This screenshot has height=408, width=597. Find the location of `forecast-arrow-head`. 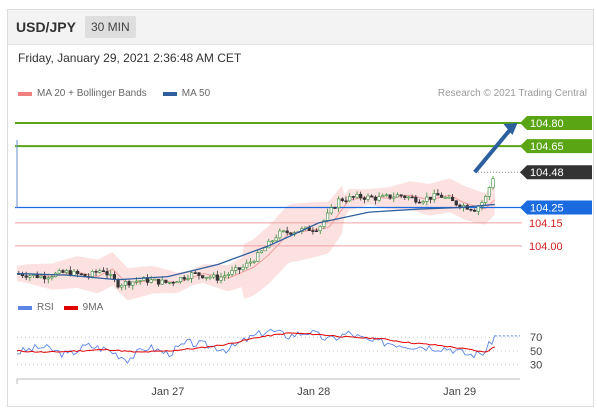

forecast-arrow-head is located at coordinates (510, 129).